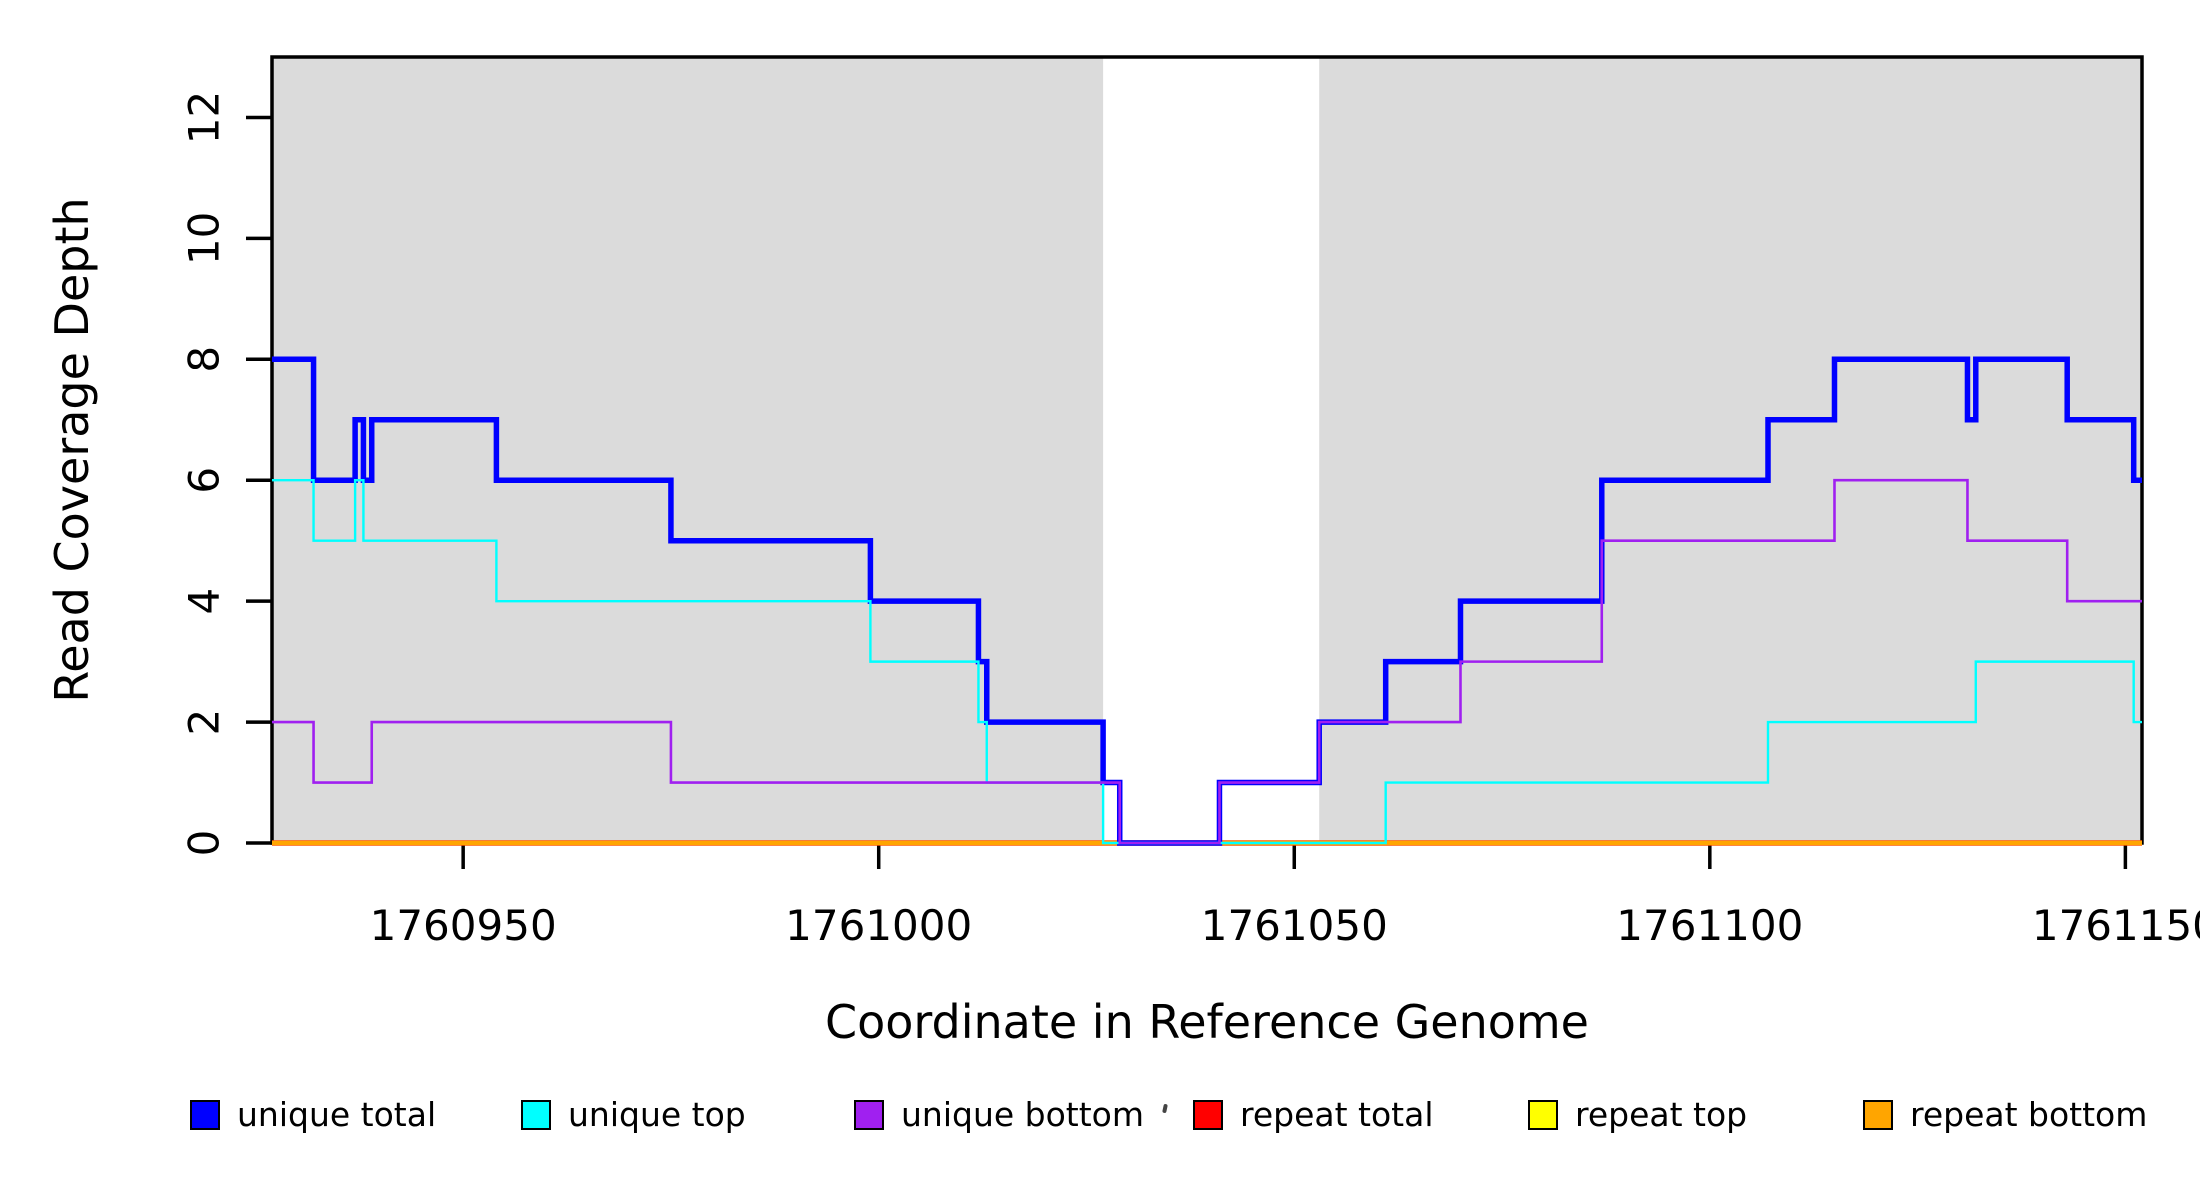 The height and width of the screenshot is (1200, 2200). What do you see at coordinates (204, 722) in the screenshot?
I see `y-tick-label: 2` at bounding box center [204, 722].